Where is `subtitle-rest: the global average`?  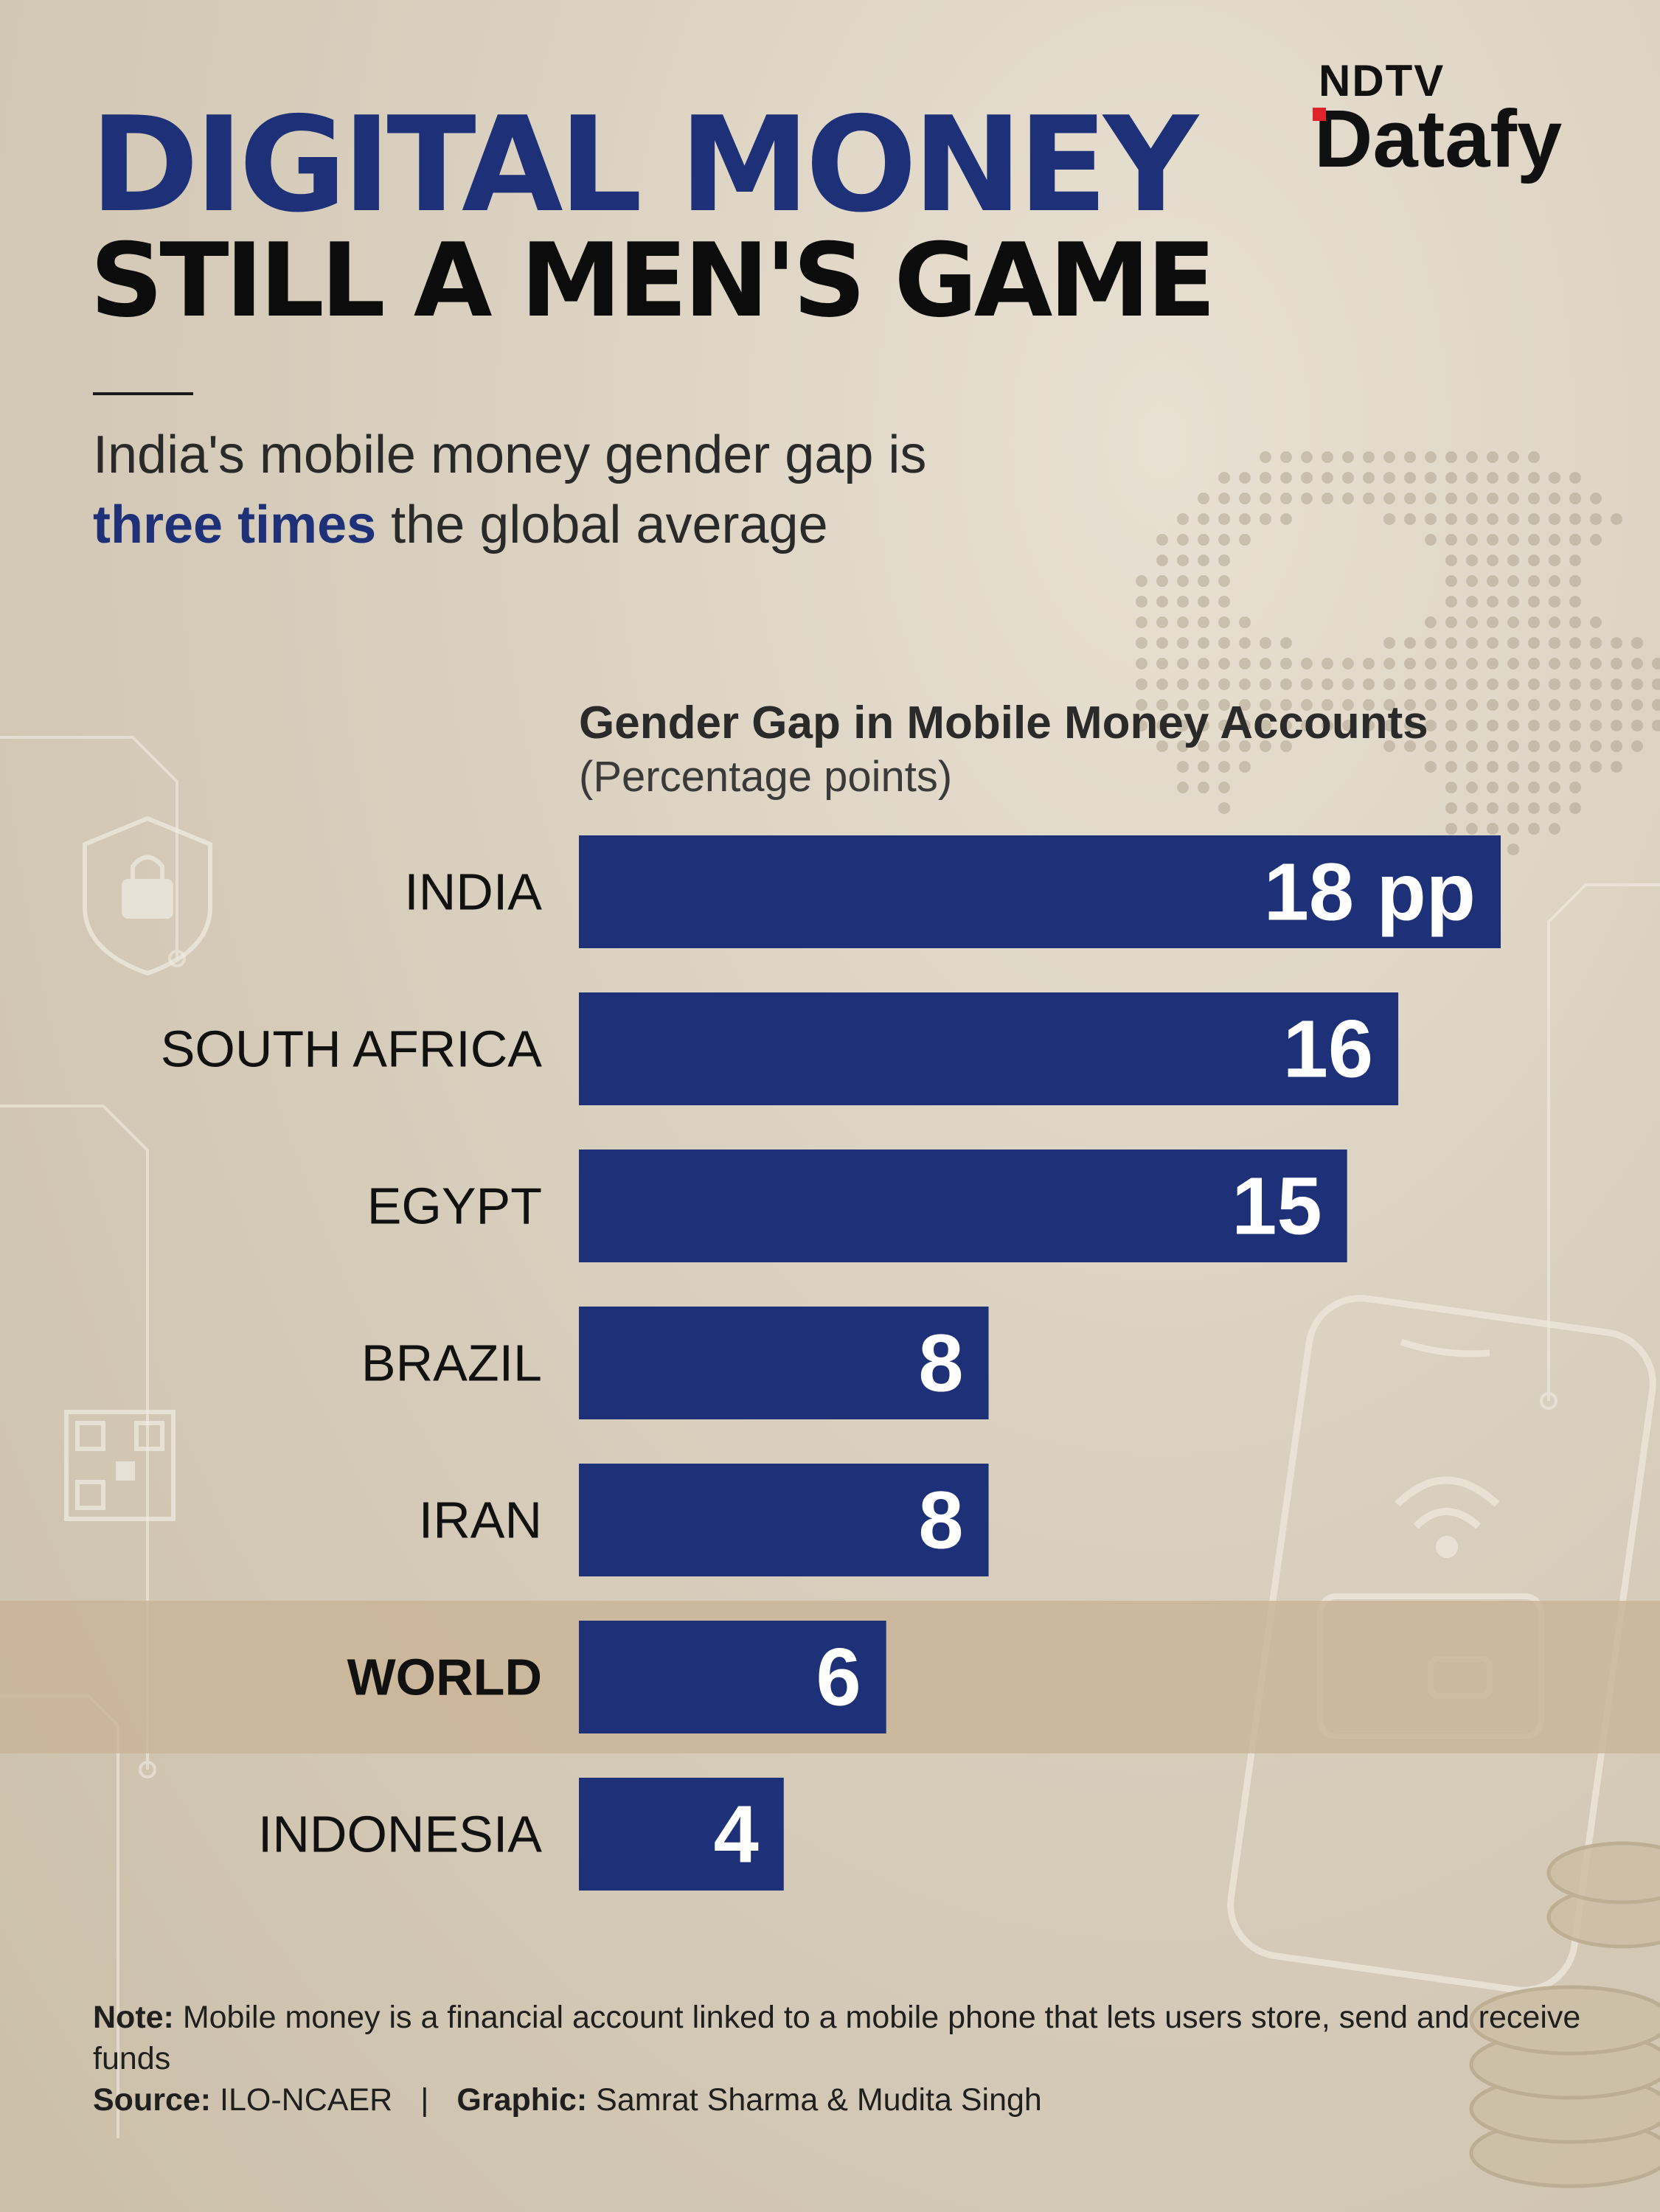 subtitle-rest: the global average is located at coordinates (602, 524).